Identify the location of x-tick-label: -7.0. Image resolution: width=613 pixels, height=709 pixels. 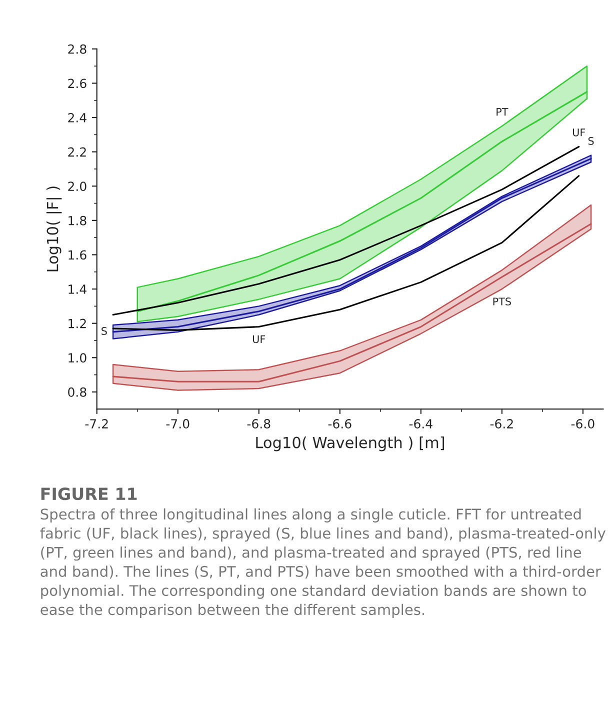
(178, 423).